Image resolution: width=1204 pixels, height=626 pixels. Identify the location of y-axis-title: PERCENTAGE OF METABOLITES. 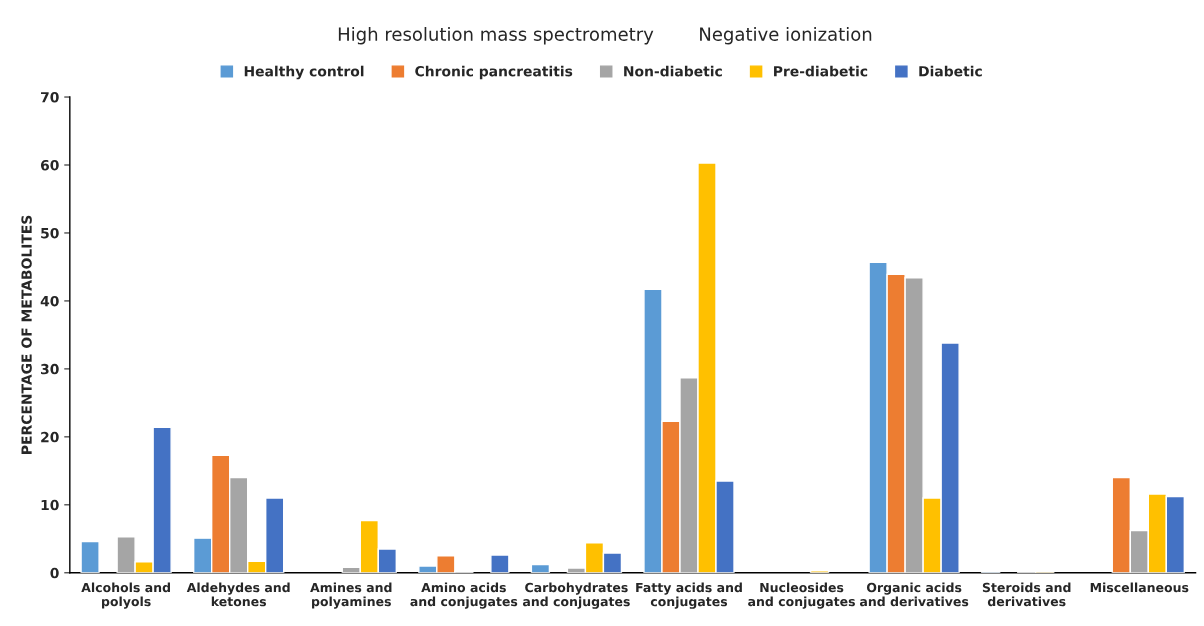
(26, 334).